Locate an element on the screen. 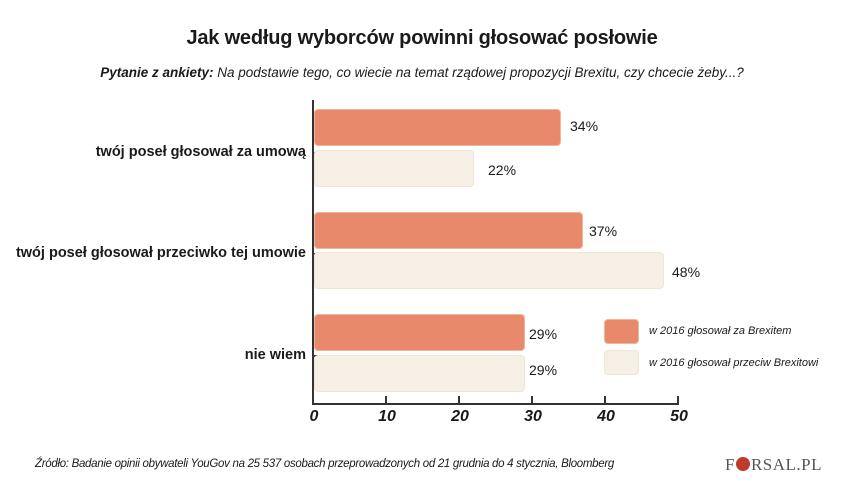 Image resolution: width=844 pixels, height=500 pixels. legend-swatch-leave is located at coordinates (621, 331).